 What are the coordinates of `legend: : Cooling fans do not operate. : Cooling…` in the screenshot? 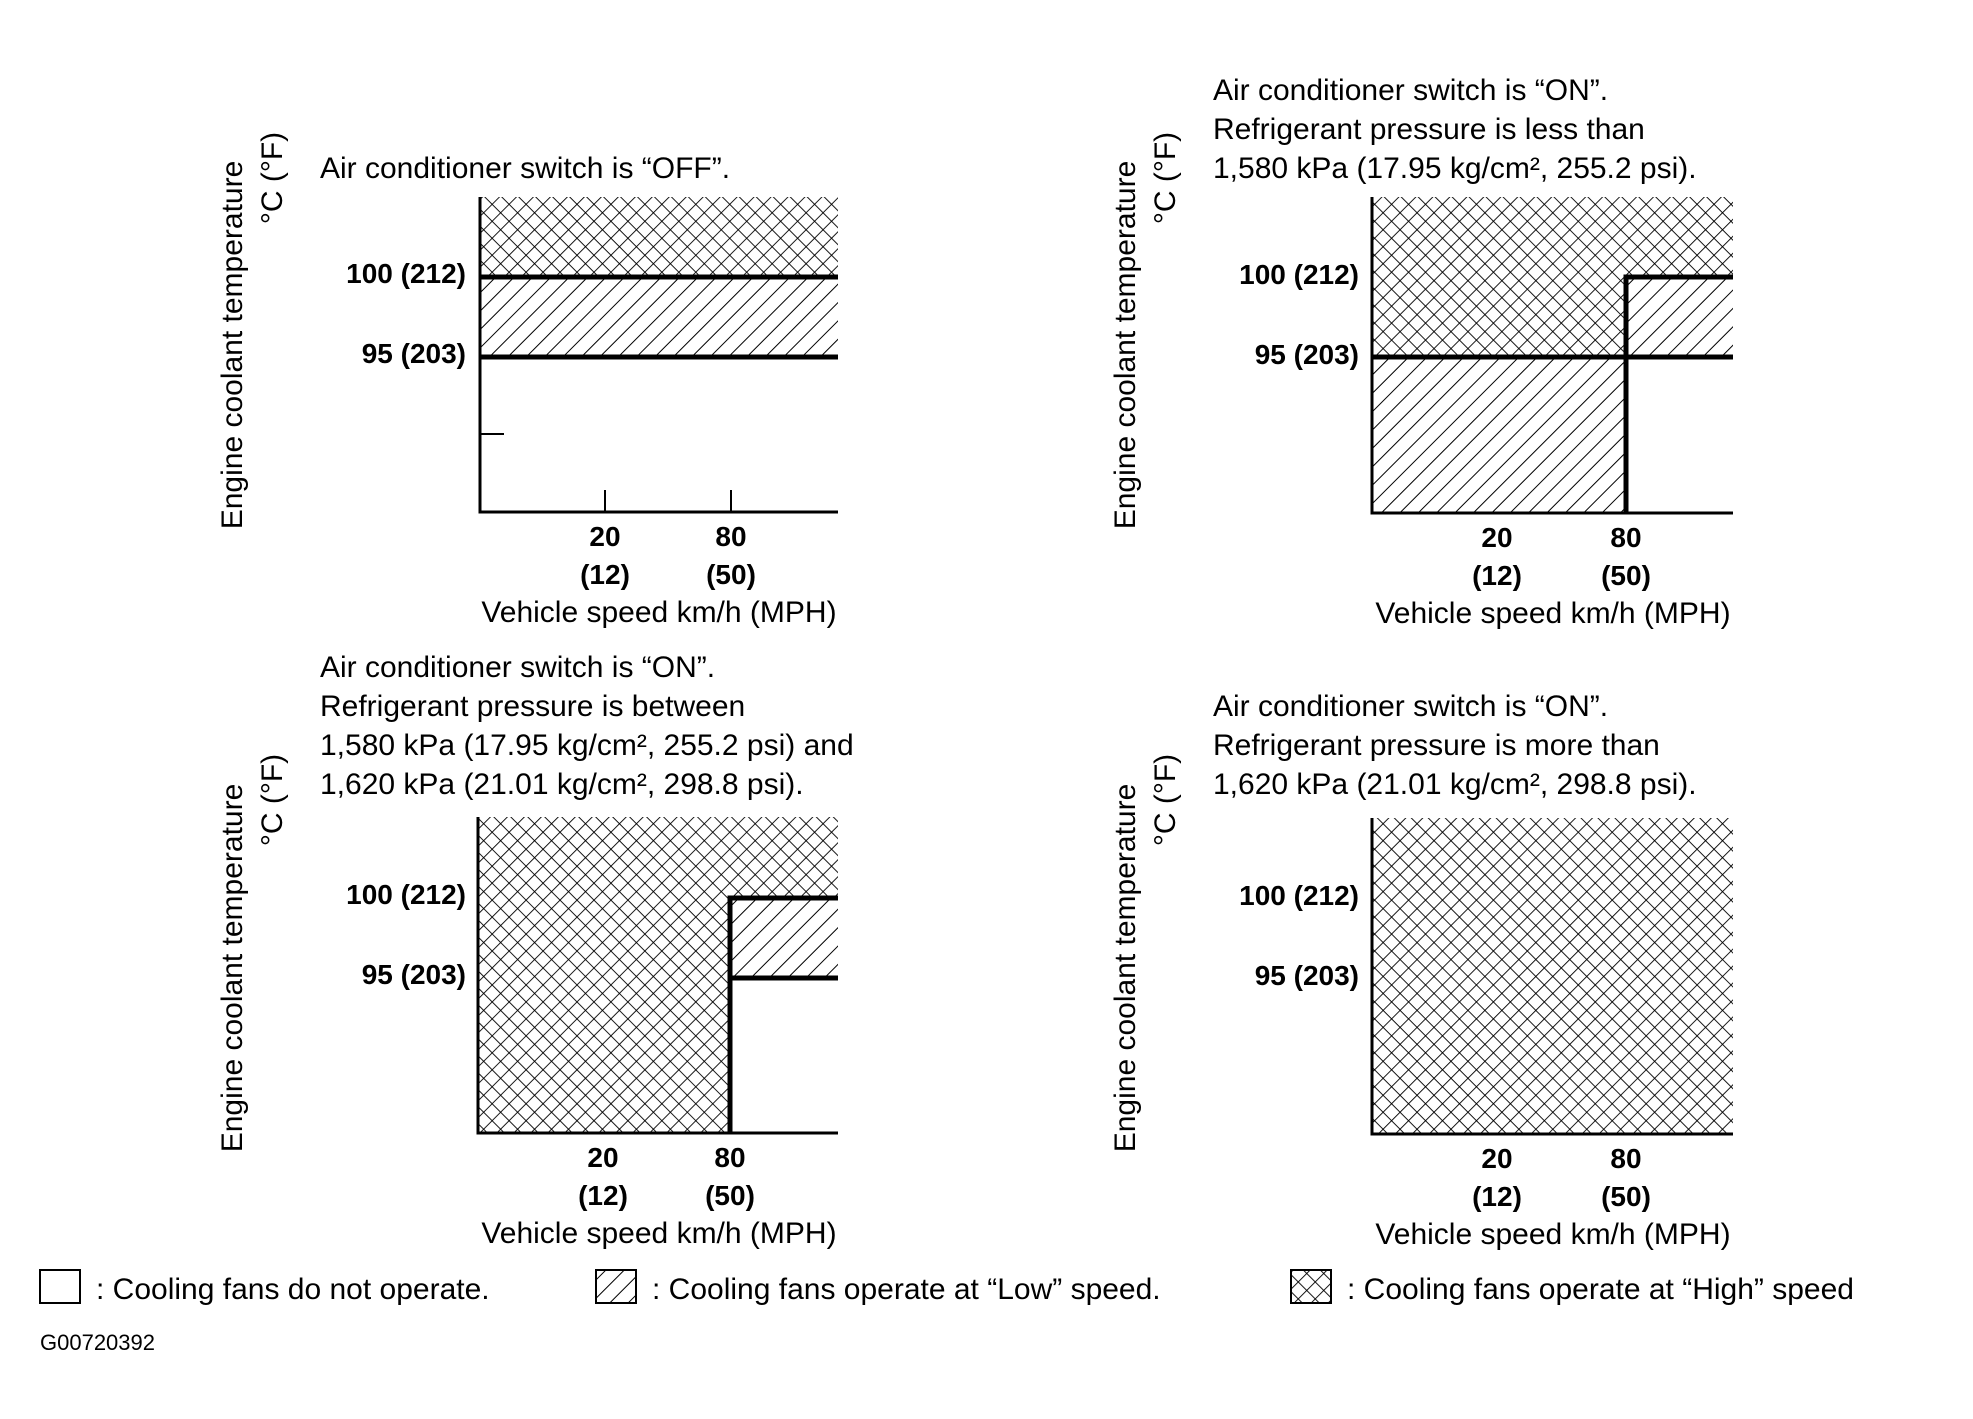 It's located at (946, 1287).